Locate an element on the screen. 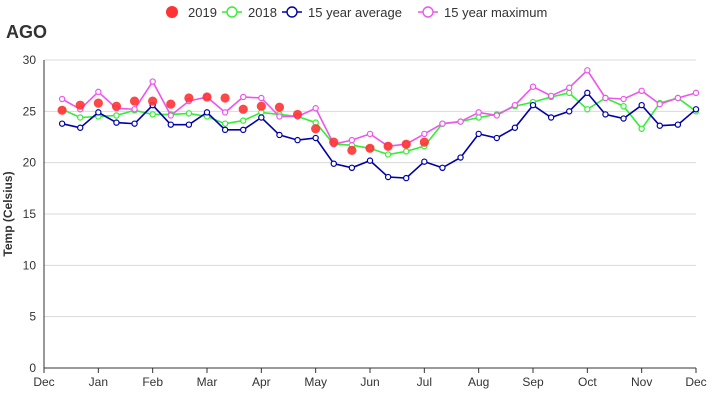  legend-label: 2018 is located at coordinates (262, 12).